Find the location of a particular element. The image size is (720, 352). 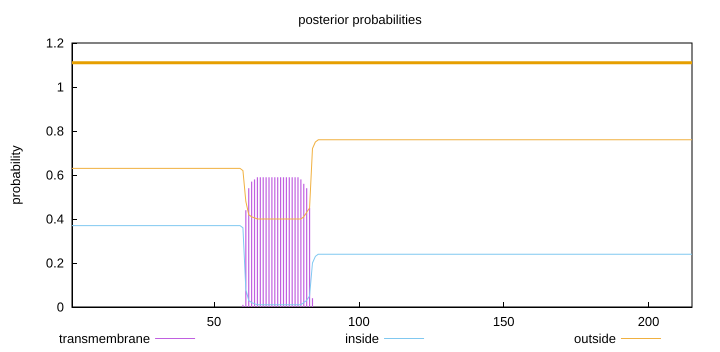

chart-title: posterior probabilities is located at coordinates (360, 19).